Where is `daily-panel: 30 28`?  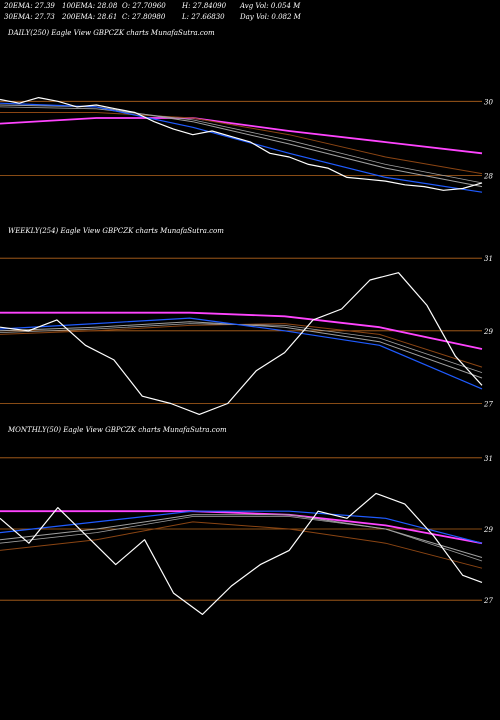 daily-panel: 30 28 is located at coordinates (246, 144).